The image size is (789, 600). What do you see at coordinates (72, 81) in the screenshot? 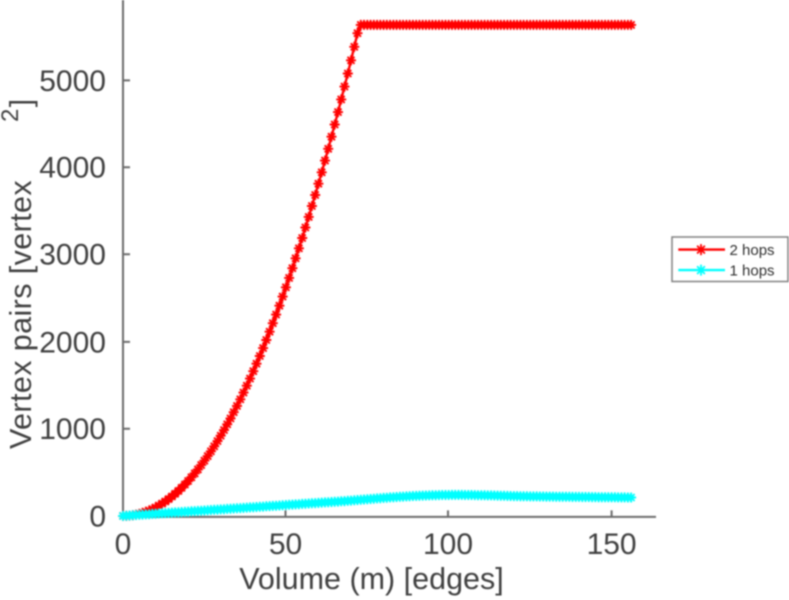
I see `svg-text: 5000` at bounding box center [72, 81].